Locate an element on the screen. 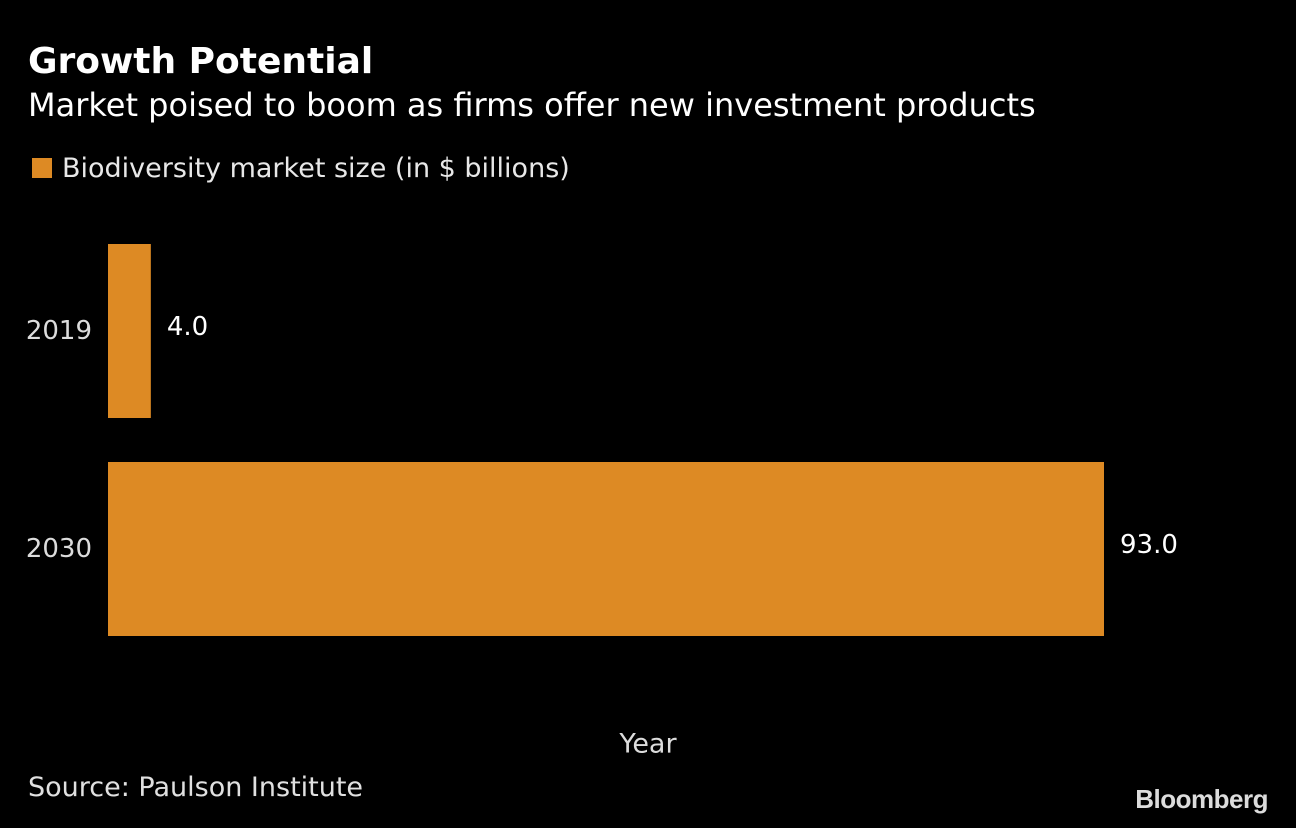  source-note: Source: Paulson Institute is located at coordinates (196, 787).